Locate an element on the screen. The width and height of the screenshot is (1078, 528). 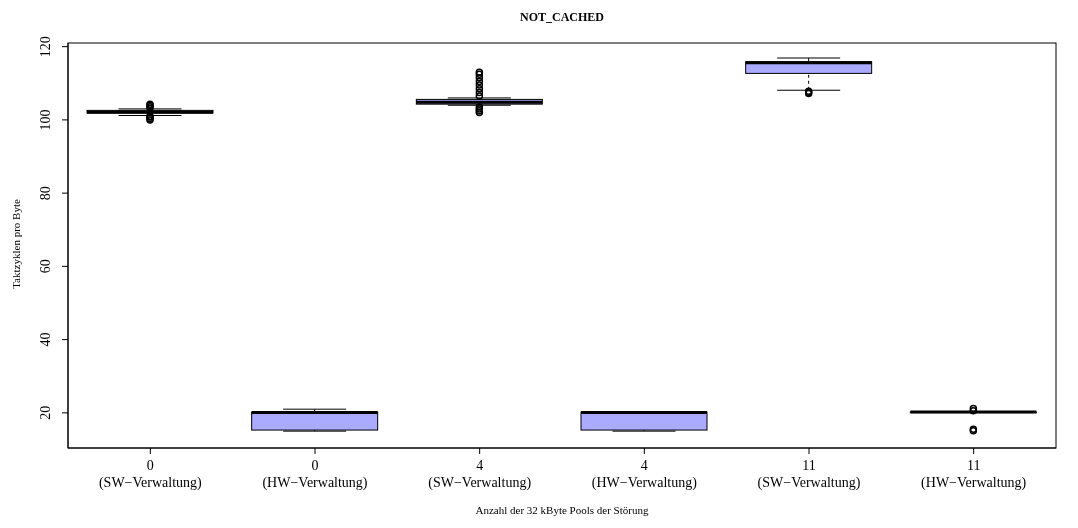
x-tick-label: 0 (SW−Verwaltung) is located at coordinates (150, 474).